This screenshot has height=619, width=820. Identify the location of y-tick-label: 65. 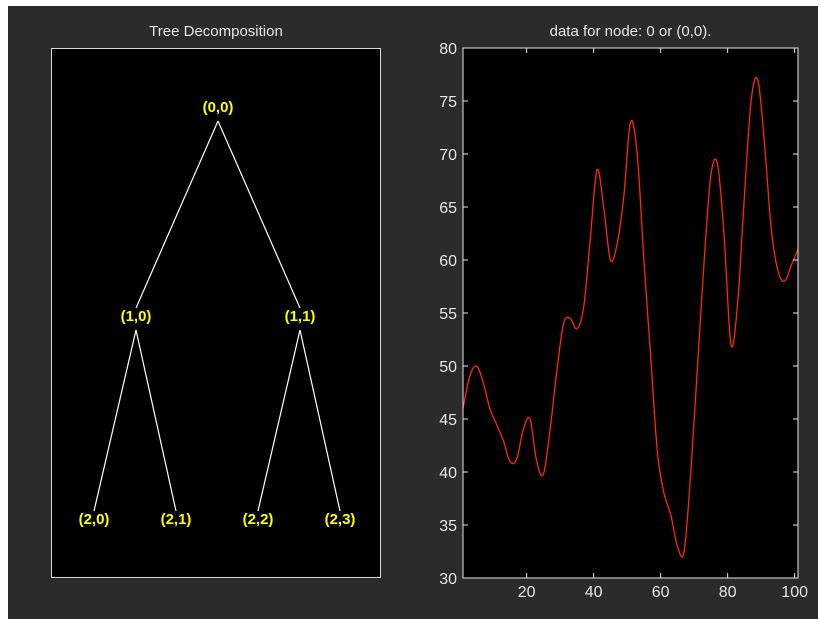
(448, 208).